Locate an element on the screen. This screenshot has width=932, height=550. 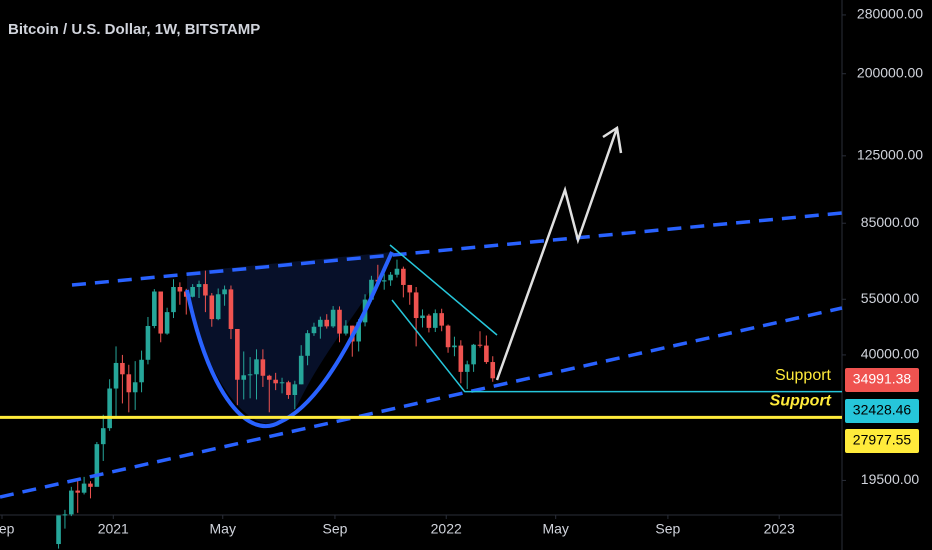
x-tick-label: 2022 is located at coordinates (446, 529).